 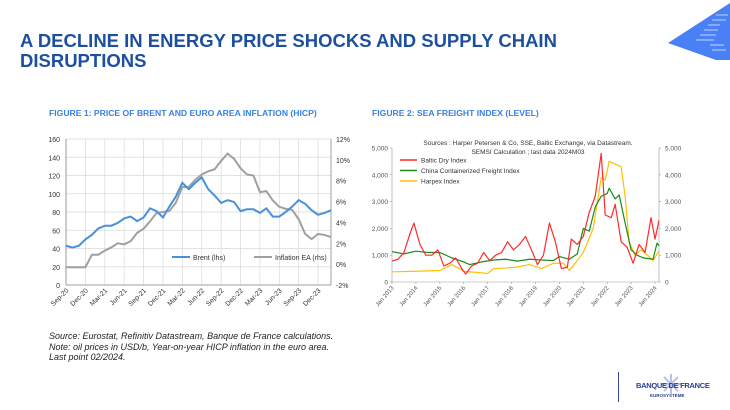 I want to click on decorative-wing-icon, so click(x=699, y=30).